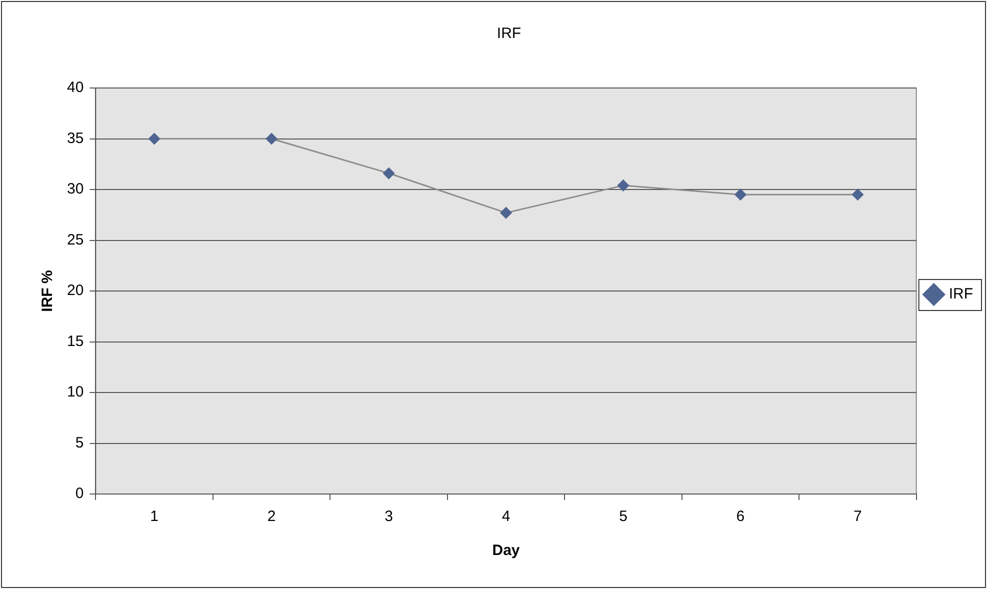  What do you see at coordinates (858, 517) in the screenshot?
I see `x-tick-label: 7` at bounding box center [858, 517].